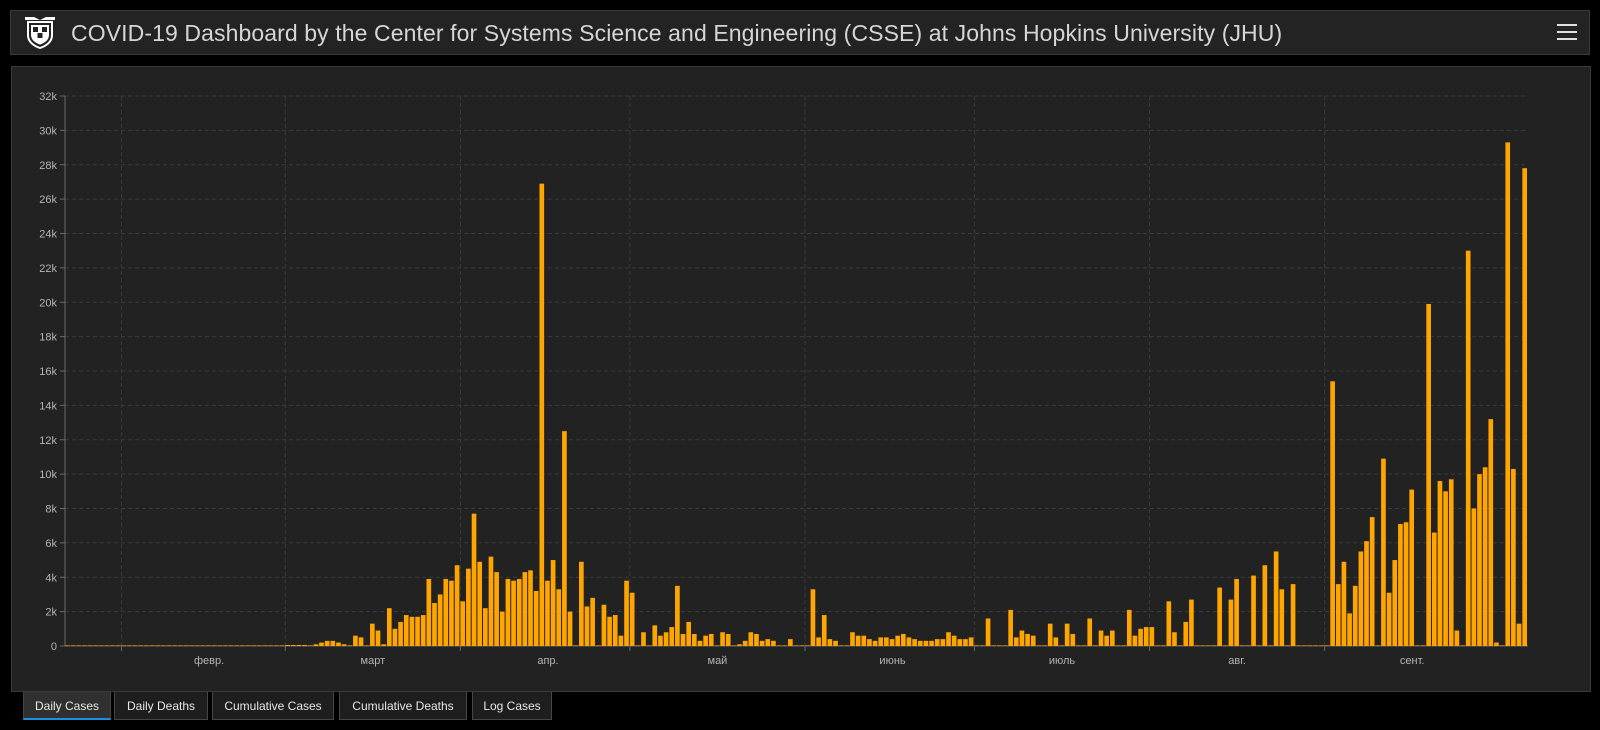 Image resolution: width=1600 pixels, height=730 pixels. Describe the element at coordinates (1567, 32) in the screenshot. I see `hamburger-menu-icon` at that location.